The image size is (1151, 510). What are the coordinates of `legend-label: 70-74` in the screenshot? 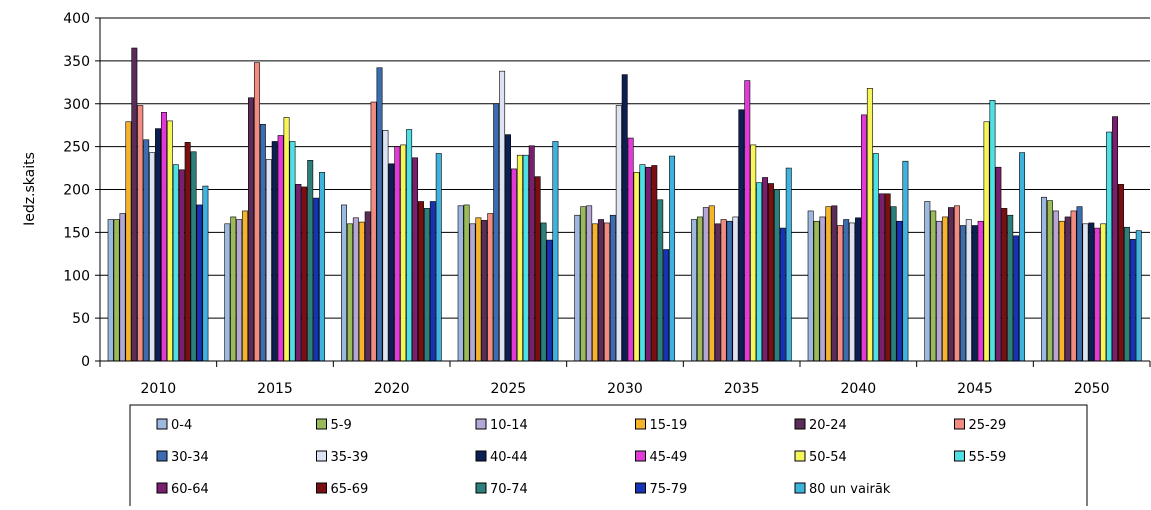 It's located at (509, 489).